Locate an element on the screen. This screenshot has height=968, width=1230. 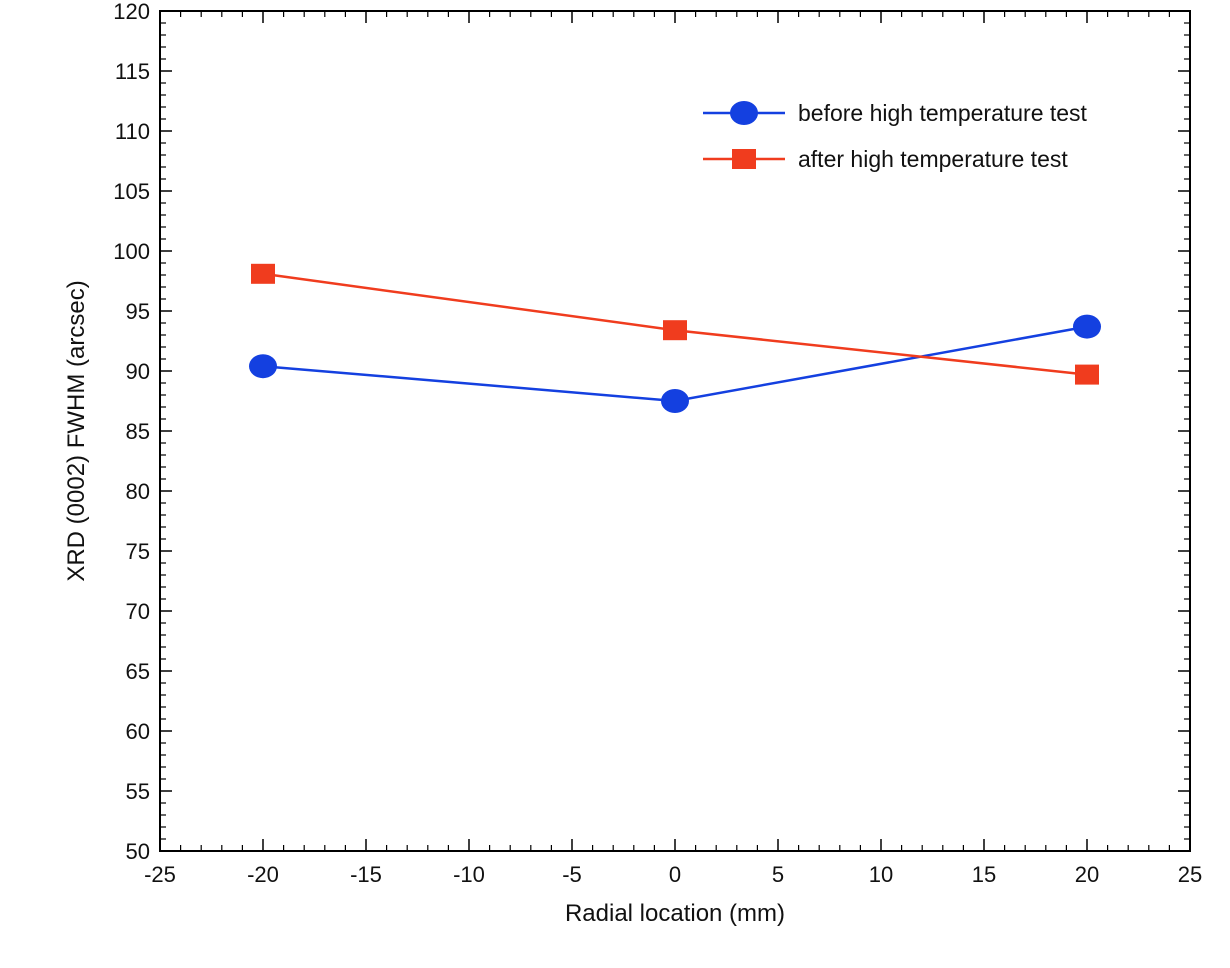
y-tick-label: 95 is located at coordinates (138, 311).